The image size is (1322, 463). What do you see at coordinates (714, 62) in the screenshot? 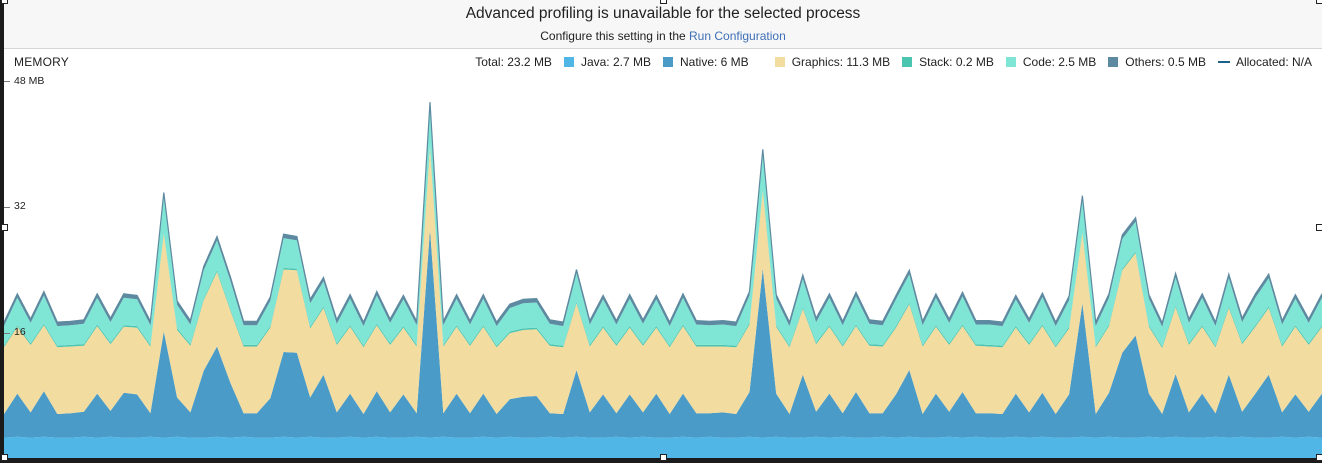
I see `legend-native-label: Native: 6 MB` at bounding box center [714, 62].